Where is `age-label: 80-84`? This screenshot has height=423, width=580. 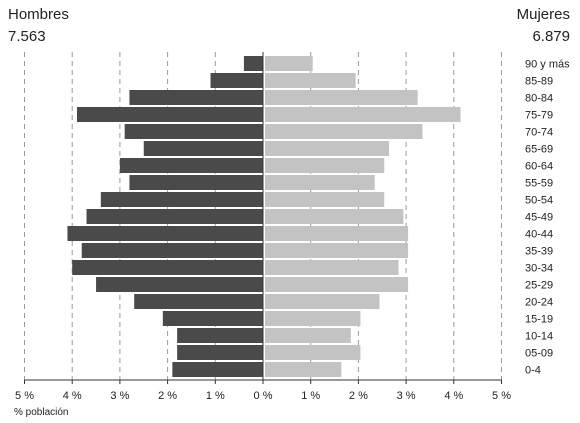 age-label: 80-84 is located at coordinates (539, 99).